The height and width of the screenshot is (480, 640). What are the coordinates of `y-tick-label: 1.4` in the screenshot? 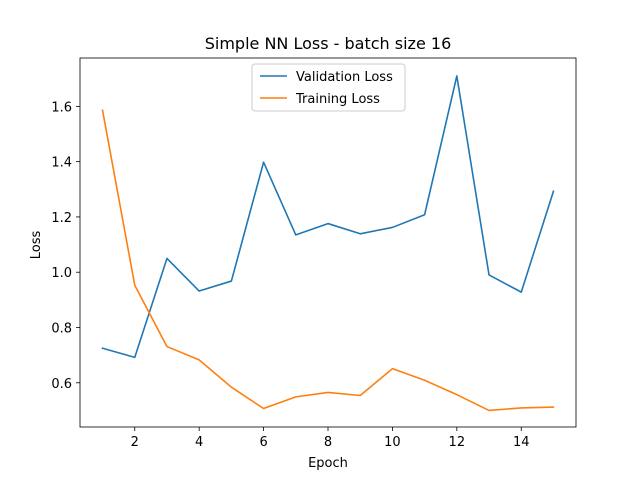 It's located at (61, 163).